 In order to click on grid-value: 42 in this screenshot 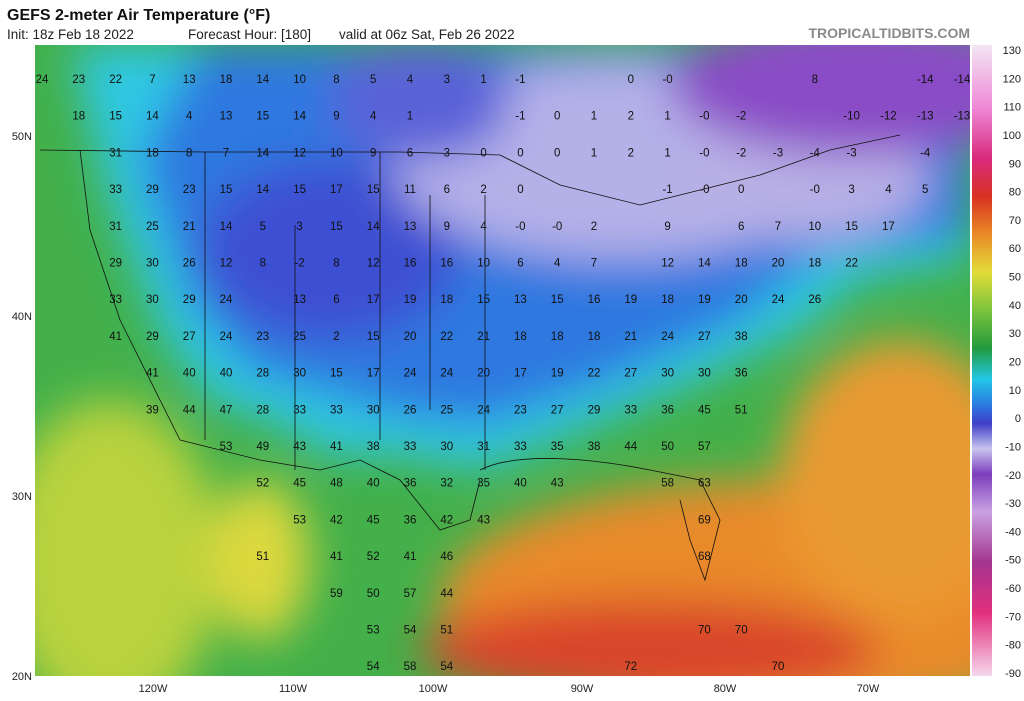, I will do `click(446, 520)`.